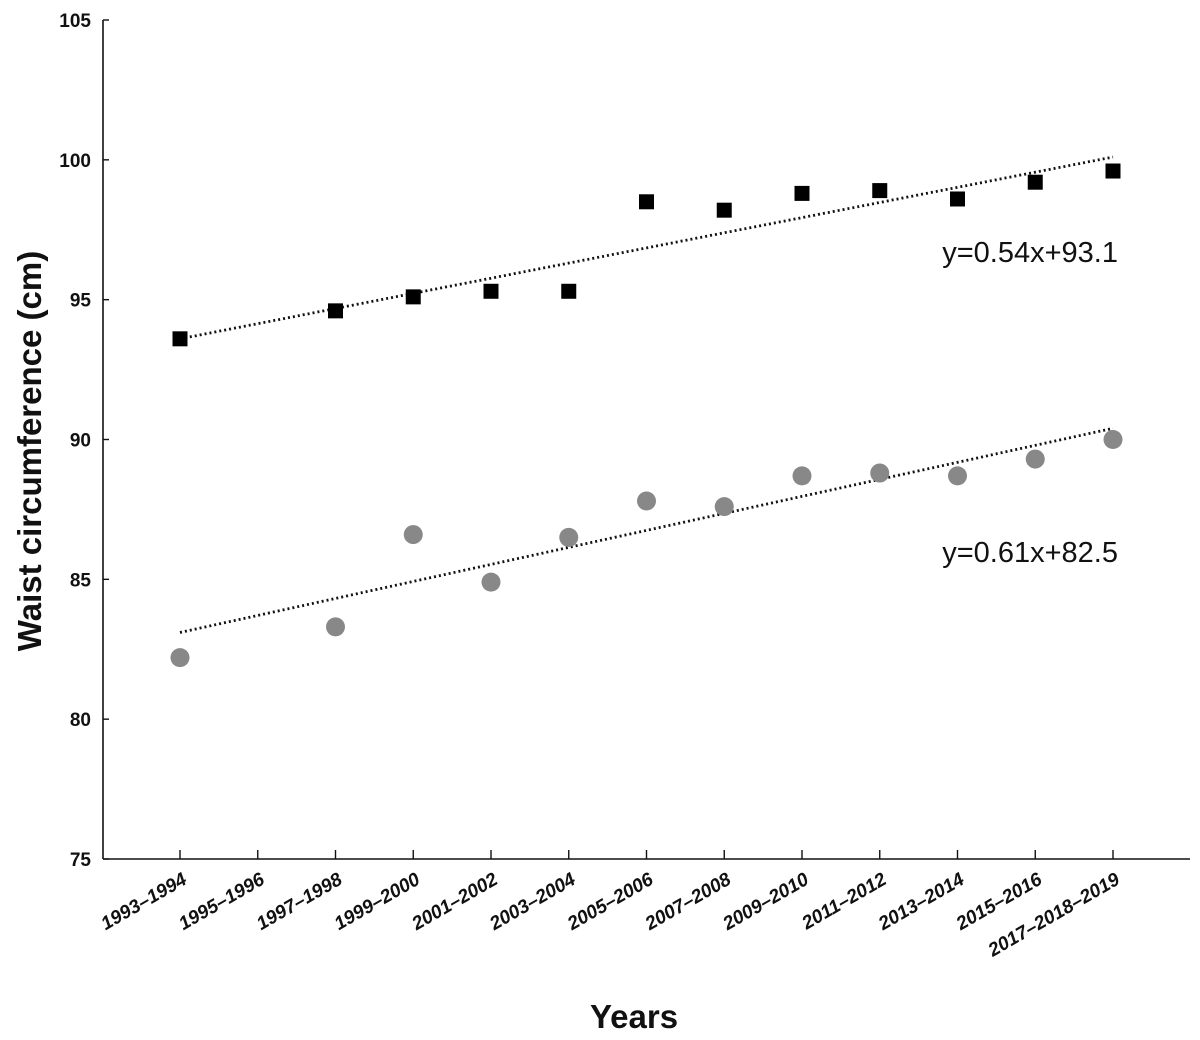 The width and height of the screenshot is (1200, 1040). What do you see at coordinates (1030, 403) in the screenshot?
I see `trendline-equations: y=0.54x+93.1 y=0.61x+82.5` at bounding box center [1030, 403].